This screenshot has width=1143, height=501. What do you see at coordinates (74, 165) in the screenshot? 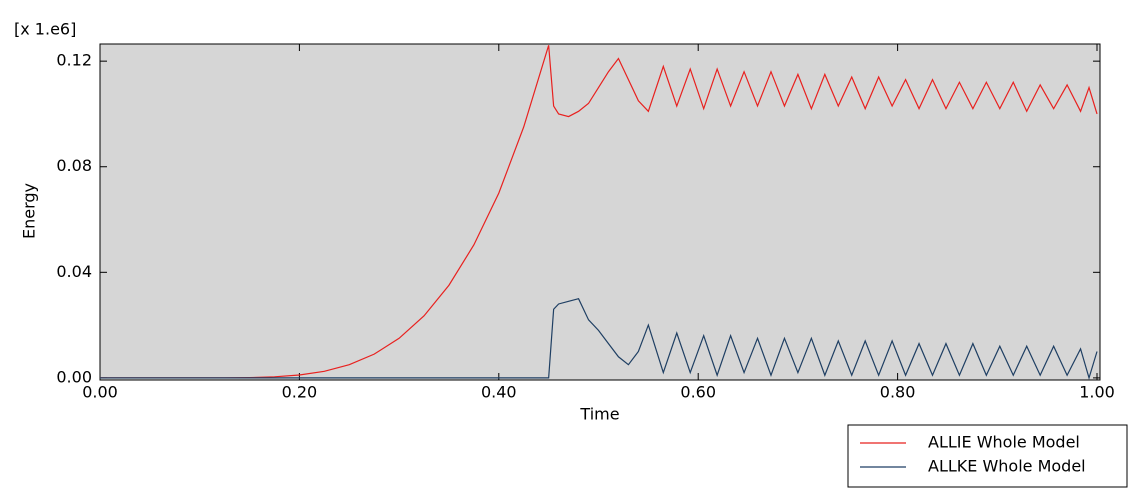
I see `y-tick-label: 0.08` at bounding box center [74, 165].